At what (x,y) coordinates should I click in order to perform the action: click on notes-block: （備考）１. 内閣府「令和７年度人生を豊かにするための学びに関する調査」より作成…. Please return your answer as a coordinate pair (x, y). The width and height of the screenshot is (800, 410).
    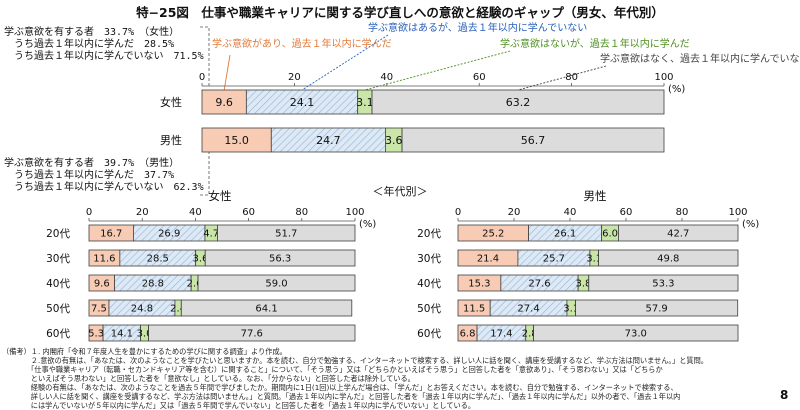
    Looking at the image, I should click on (355, 378).